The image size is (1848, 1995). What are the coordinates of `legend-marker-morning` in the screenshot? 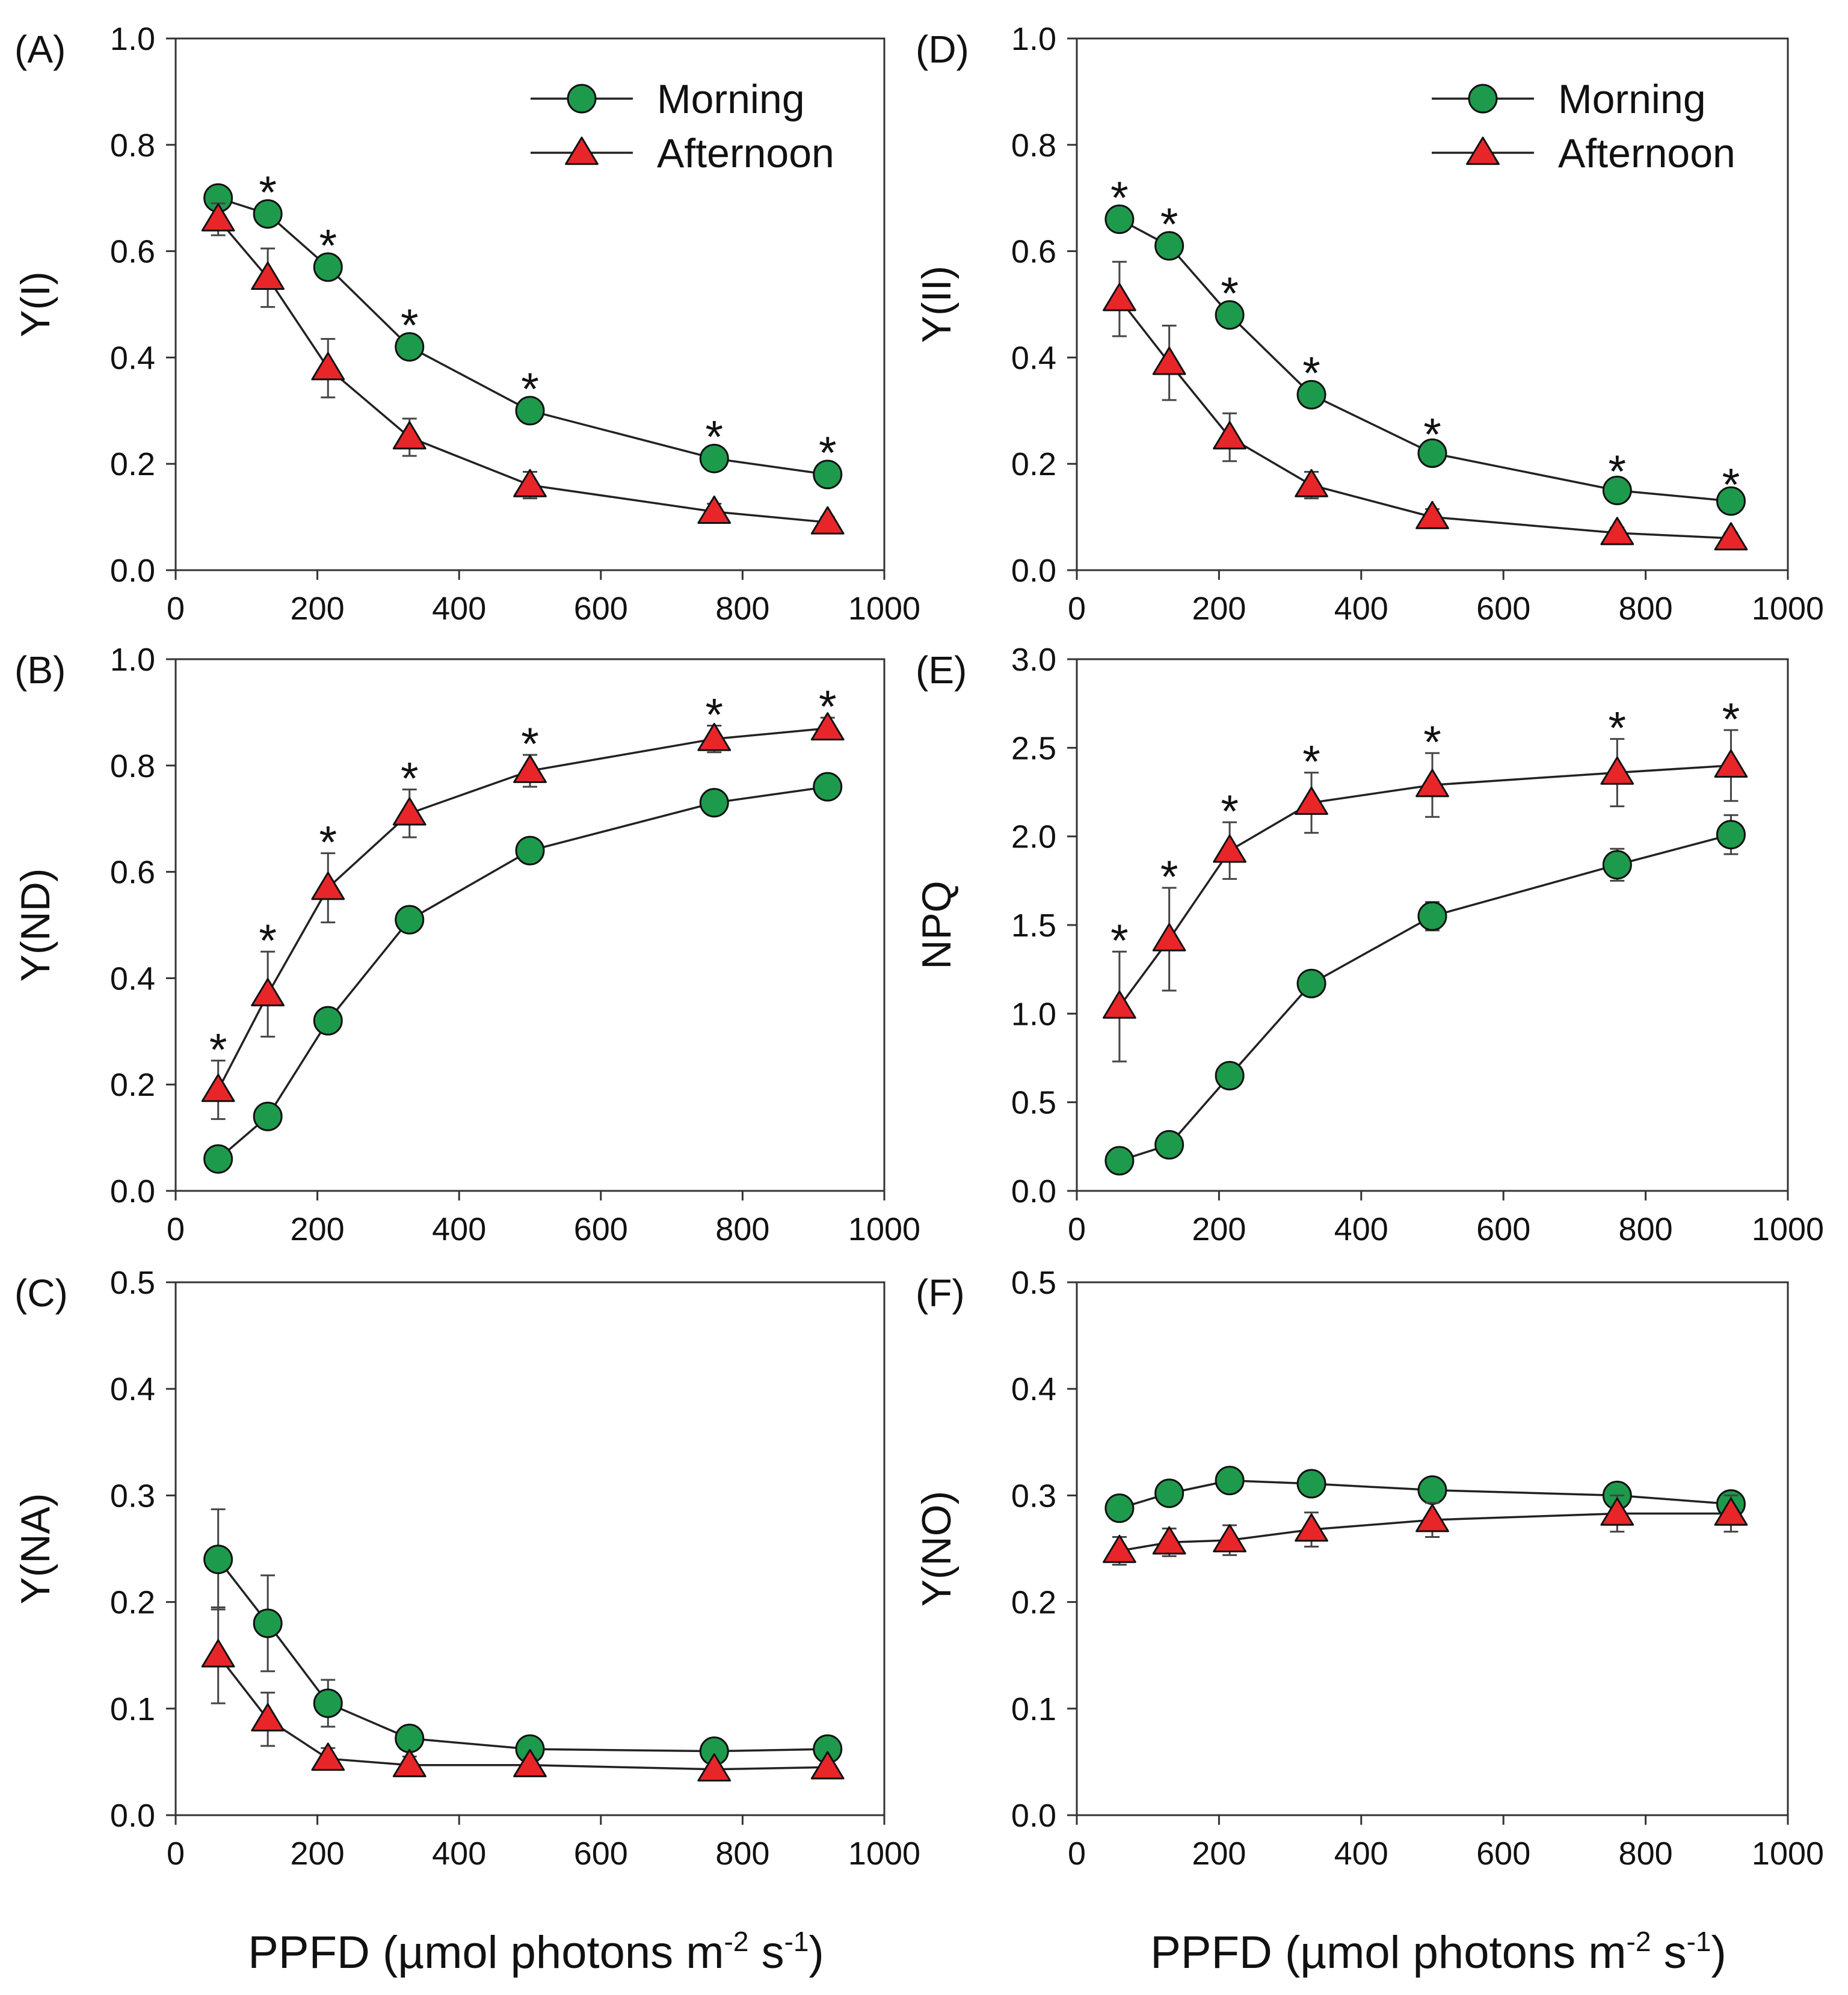 It's located at (582, 99).